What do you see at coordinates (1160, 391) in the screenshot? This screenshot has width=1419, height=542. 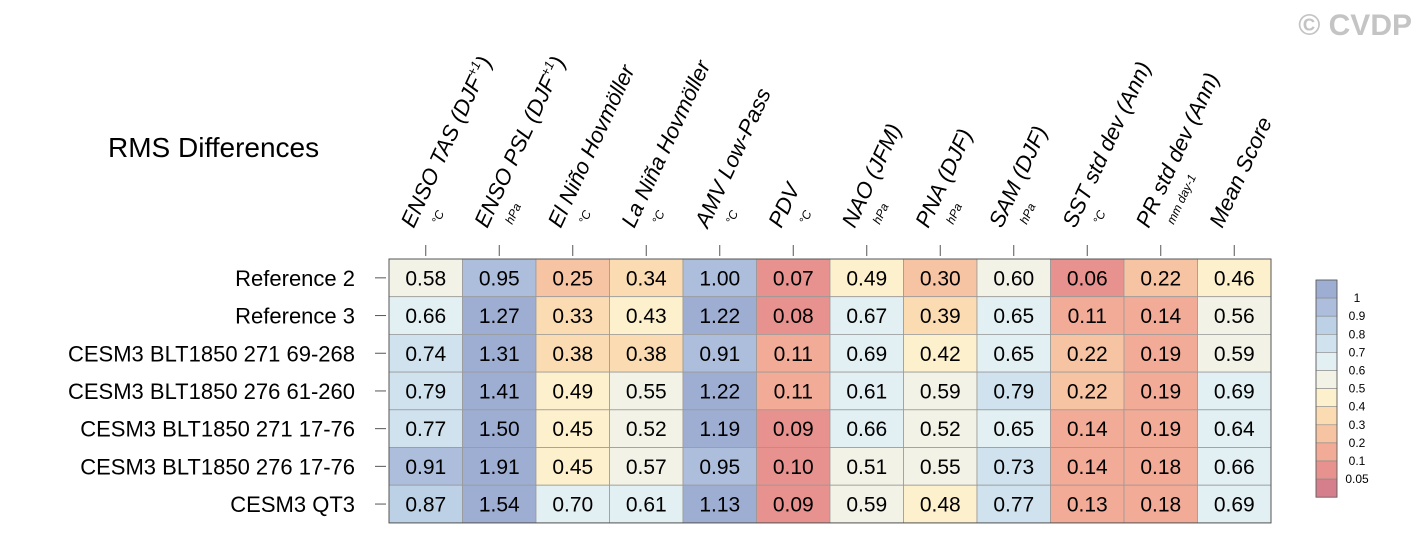 I see `cell-value: 0.19` at bounding box center [1160, 391].